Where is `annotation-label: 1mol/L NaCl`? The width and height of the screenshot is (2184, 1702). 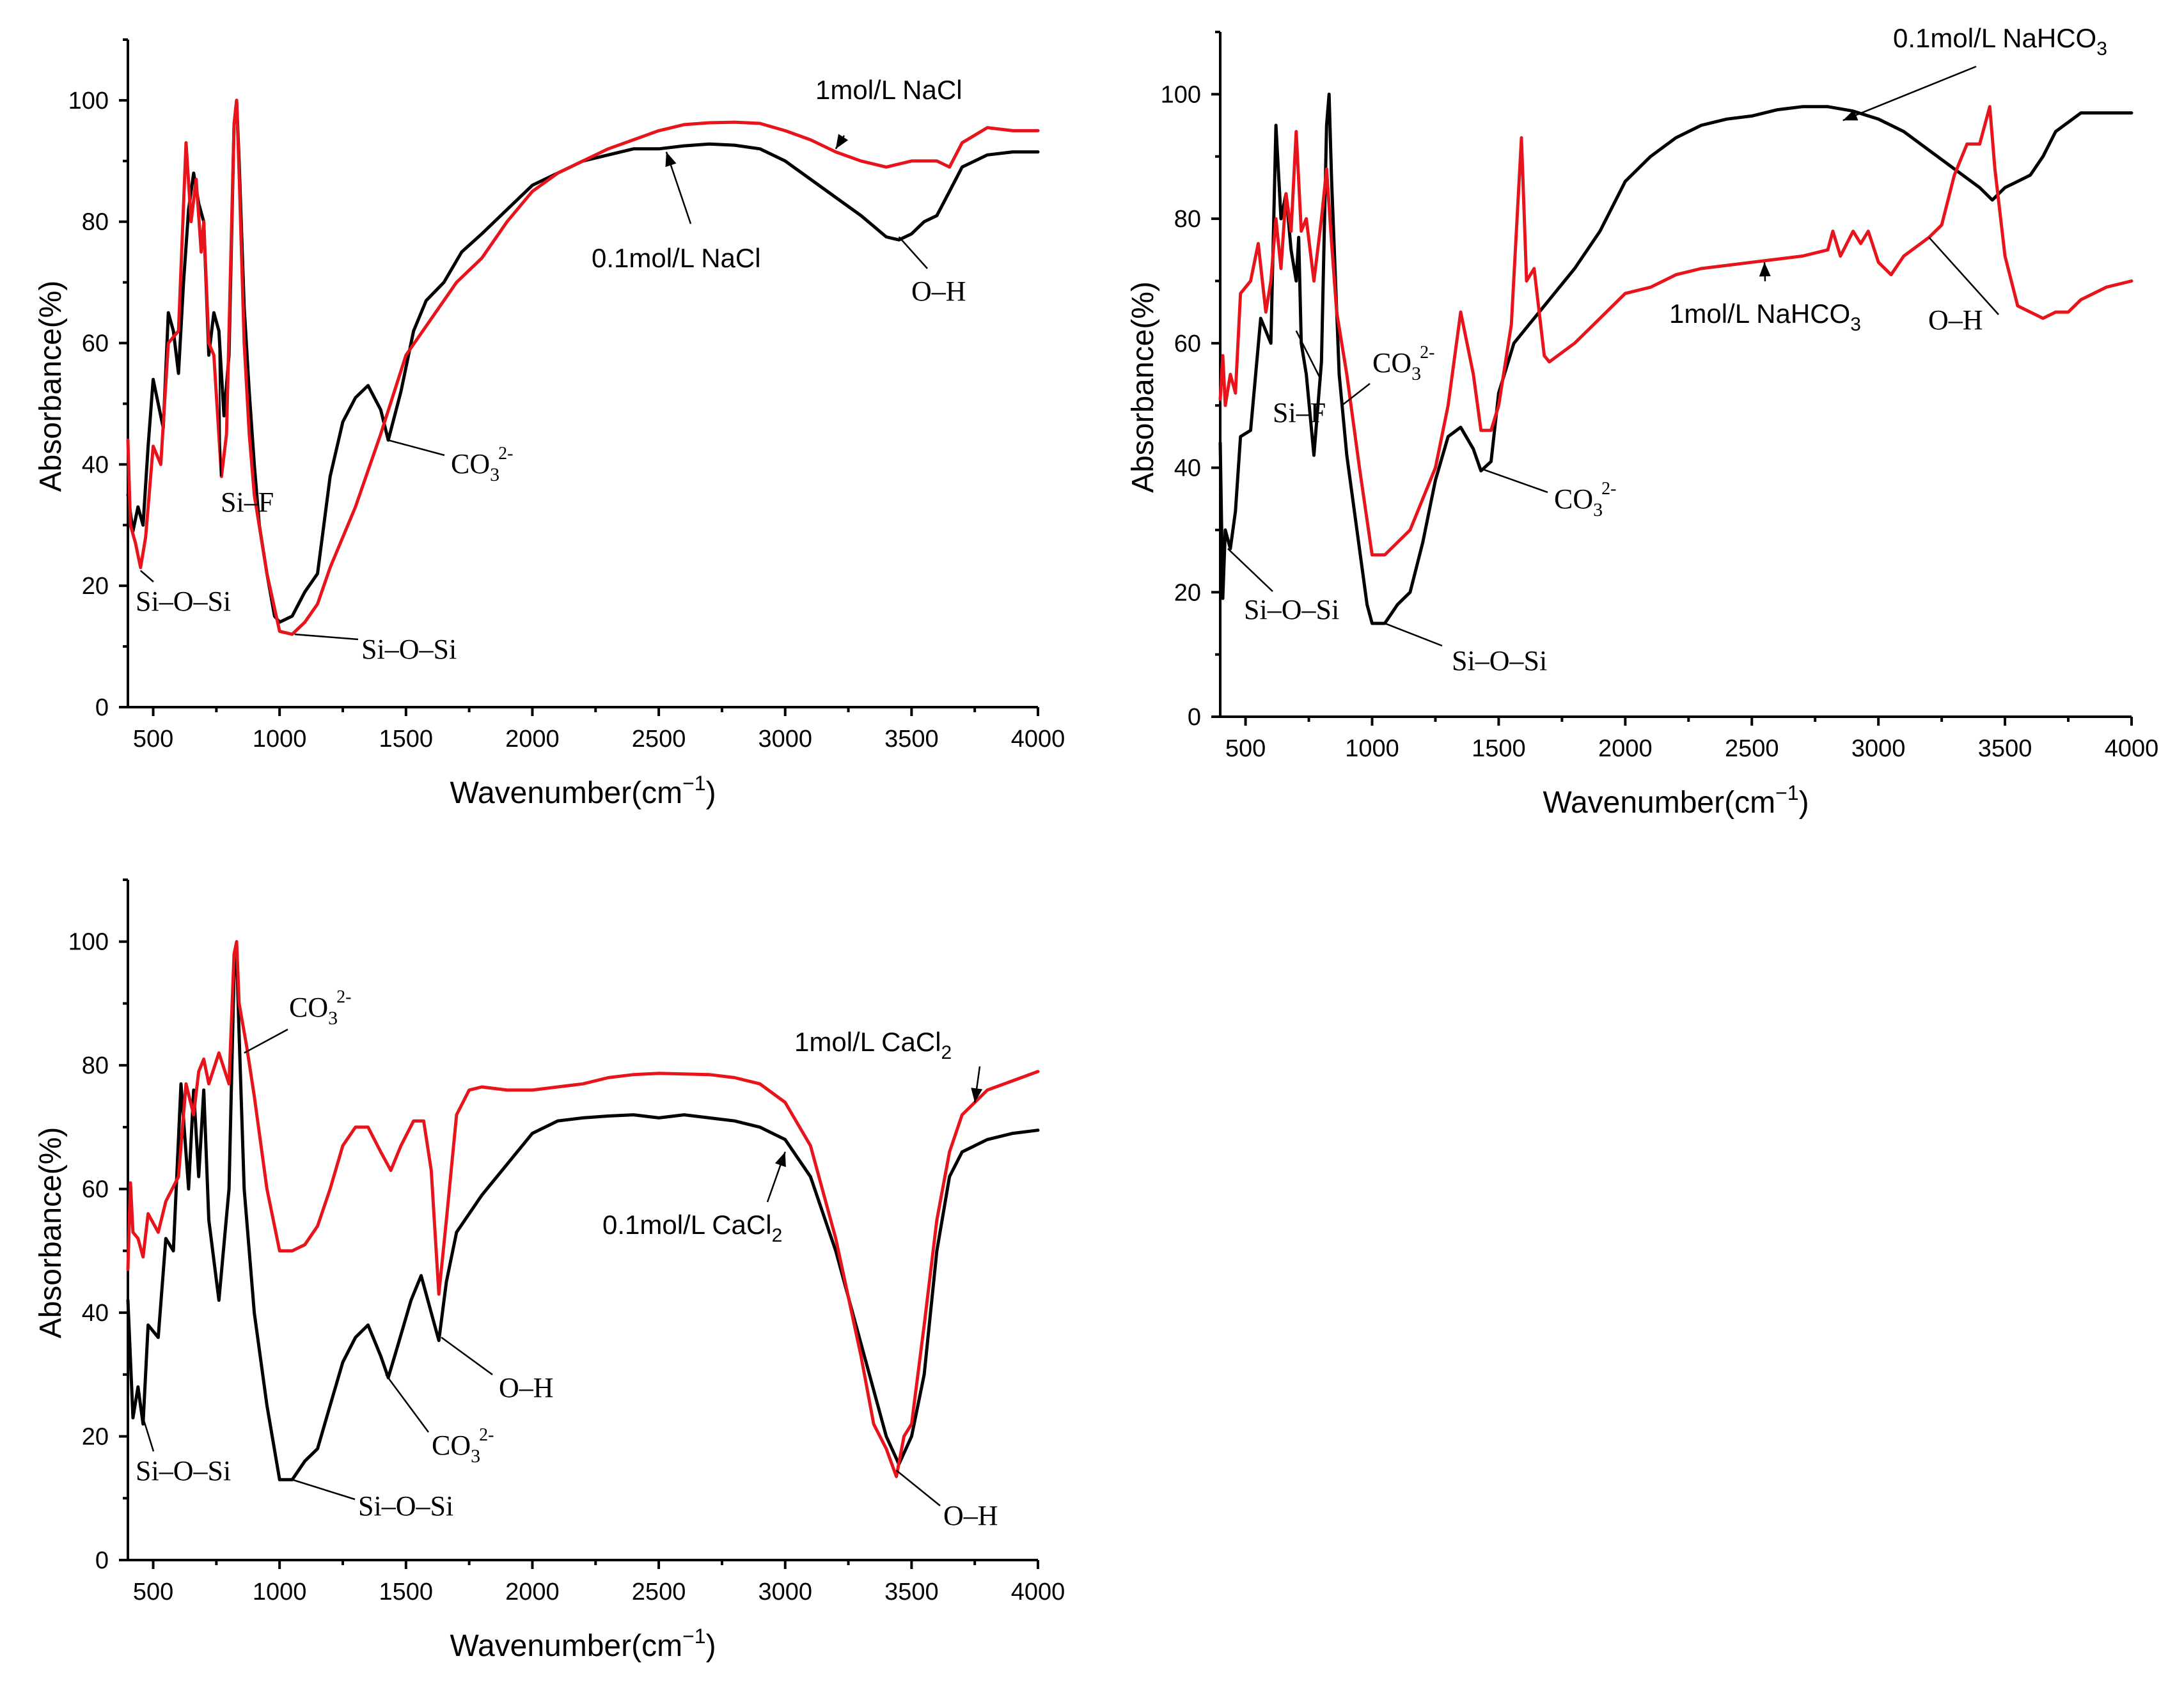
annotation-label: 1mol/L NaCl is located at coordinates (888, 90).